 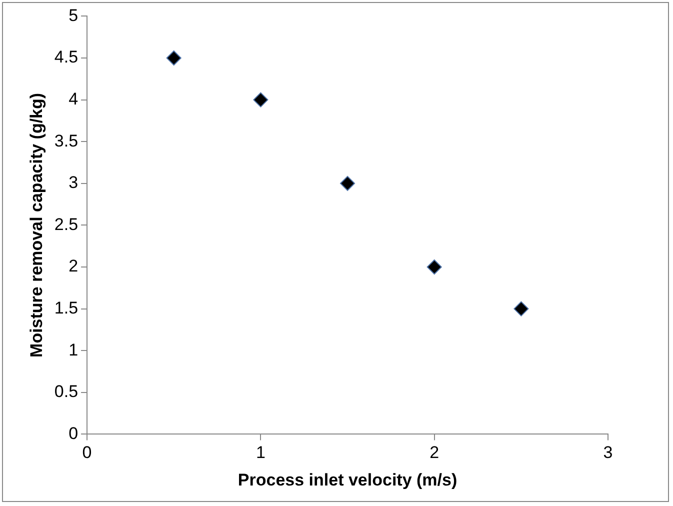 What do you see at coordinates (73, 15) in the screenshot?
I see `y-tick-label: 5` at bounding box center [73, 15].